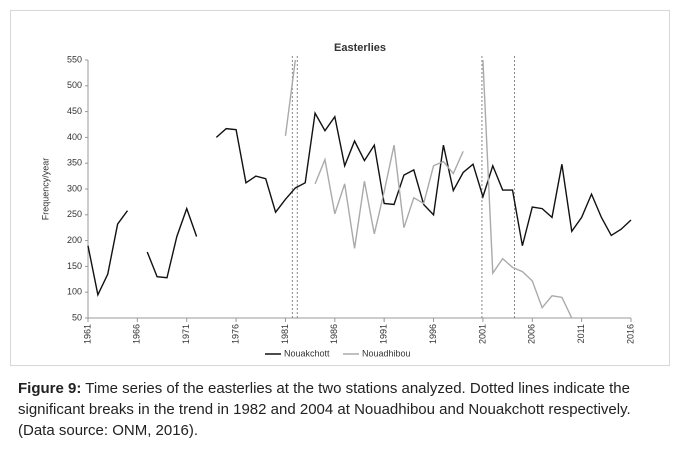 Image resolution: width=681 pixels, height=460 pixels. Describe the element at coordinates (74, 292) in the screenshot. I see `y-tick-label: 100` at that location.